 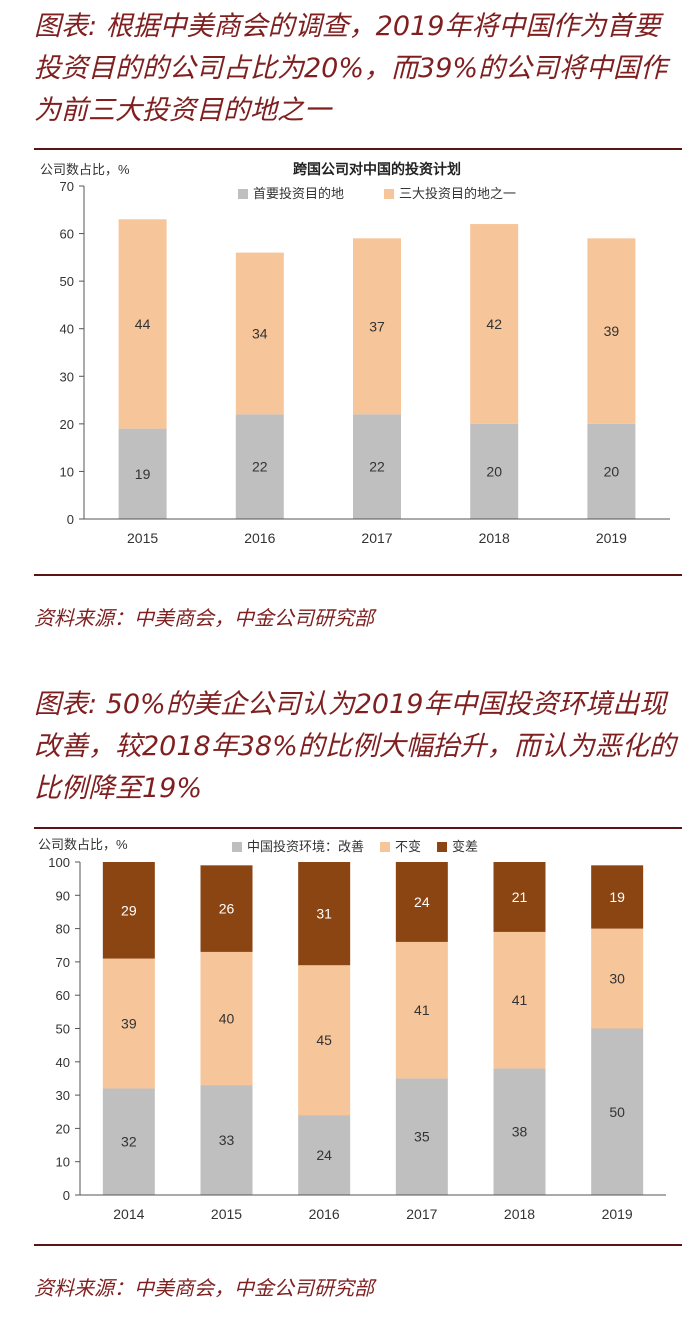 I want to click on data-label-2018-series-3: 21, so click(x=520, y=897).